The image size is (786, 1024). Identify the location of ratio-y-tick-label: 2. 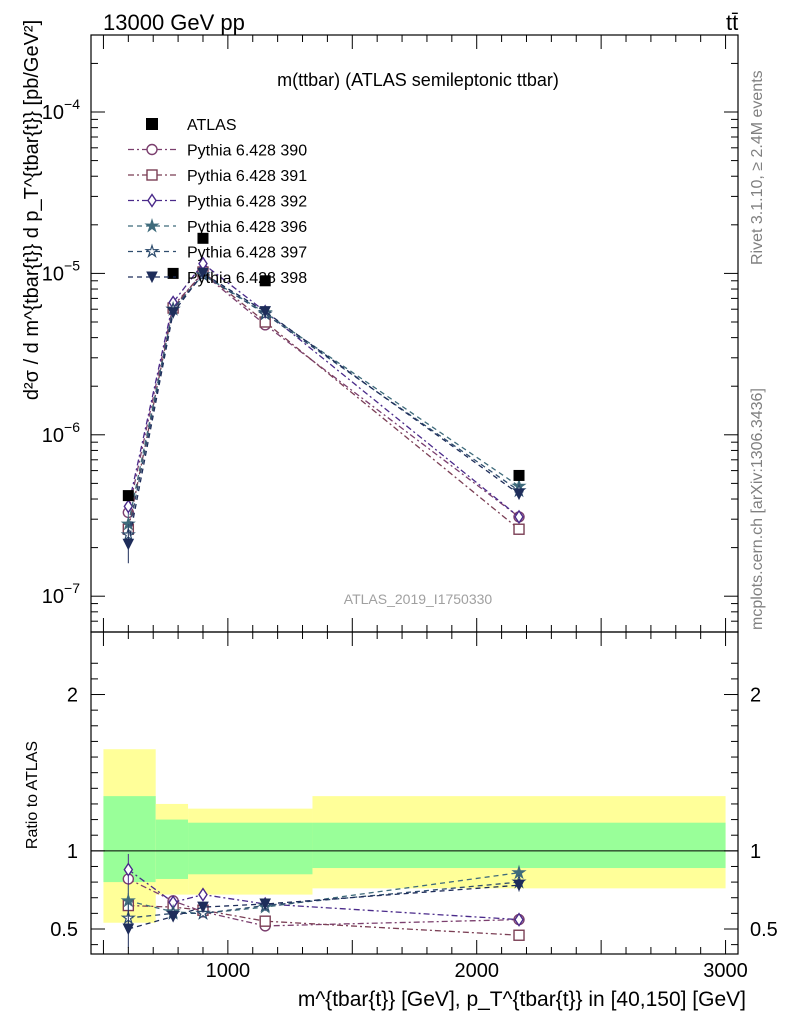
(72, 696).